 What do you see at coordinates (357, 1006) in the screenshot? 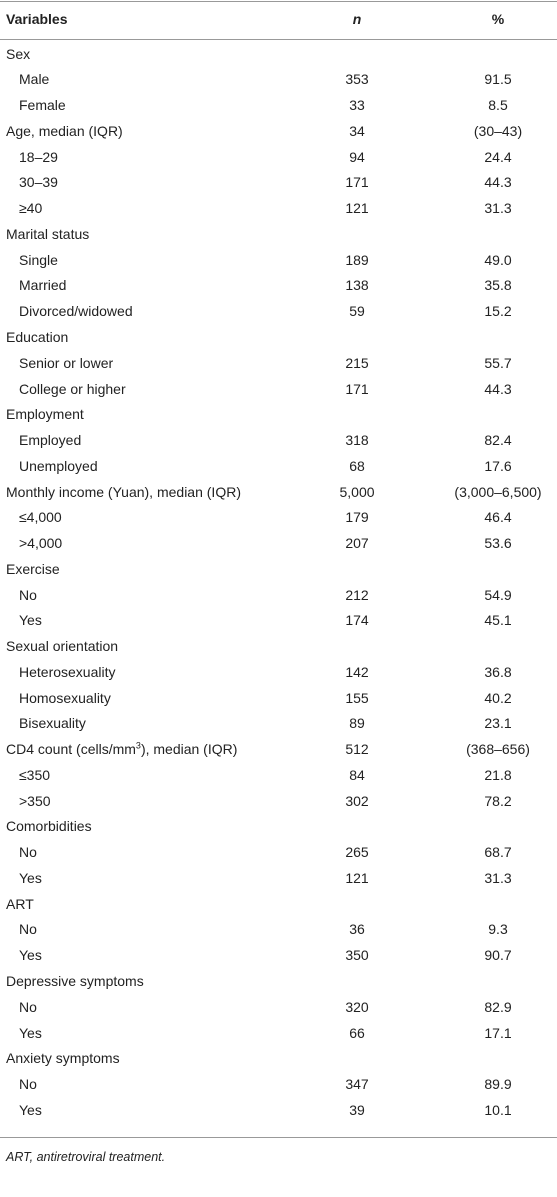
I see `n-cell: 320` at bounding box center [357, 1006].